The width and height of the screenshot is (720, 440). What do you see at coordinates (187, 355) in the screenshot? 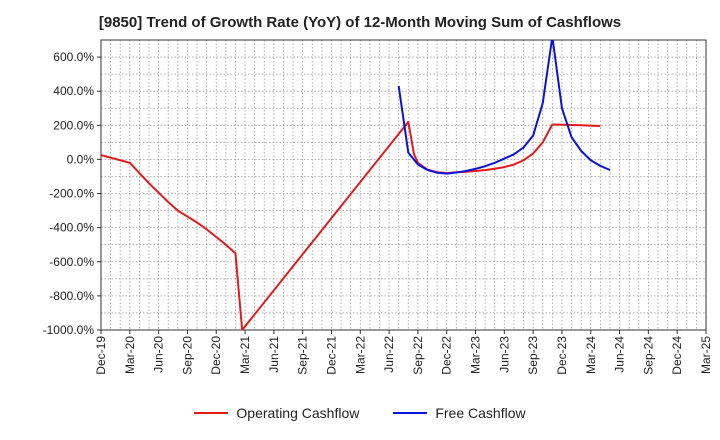
I see `x-tick-label: Sep-20` at bounding box center [187, 355].